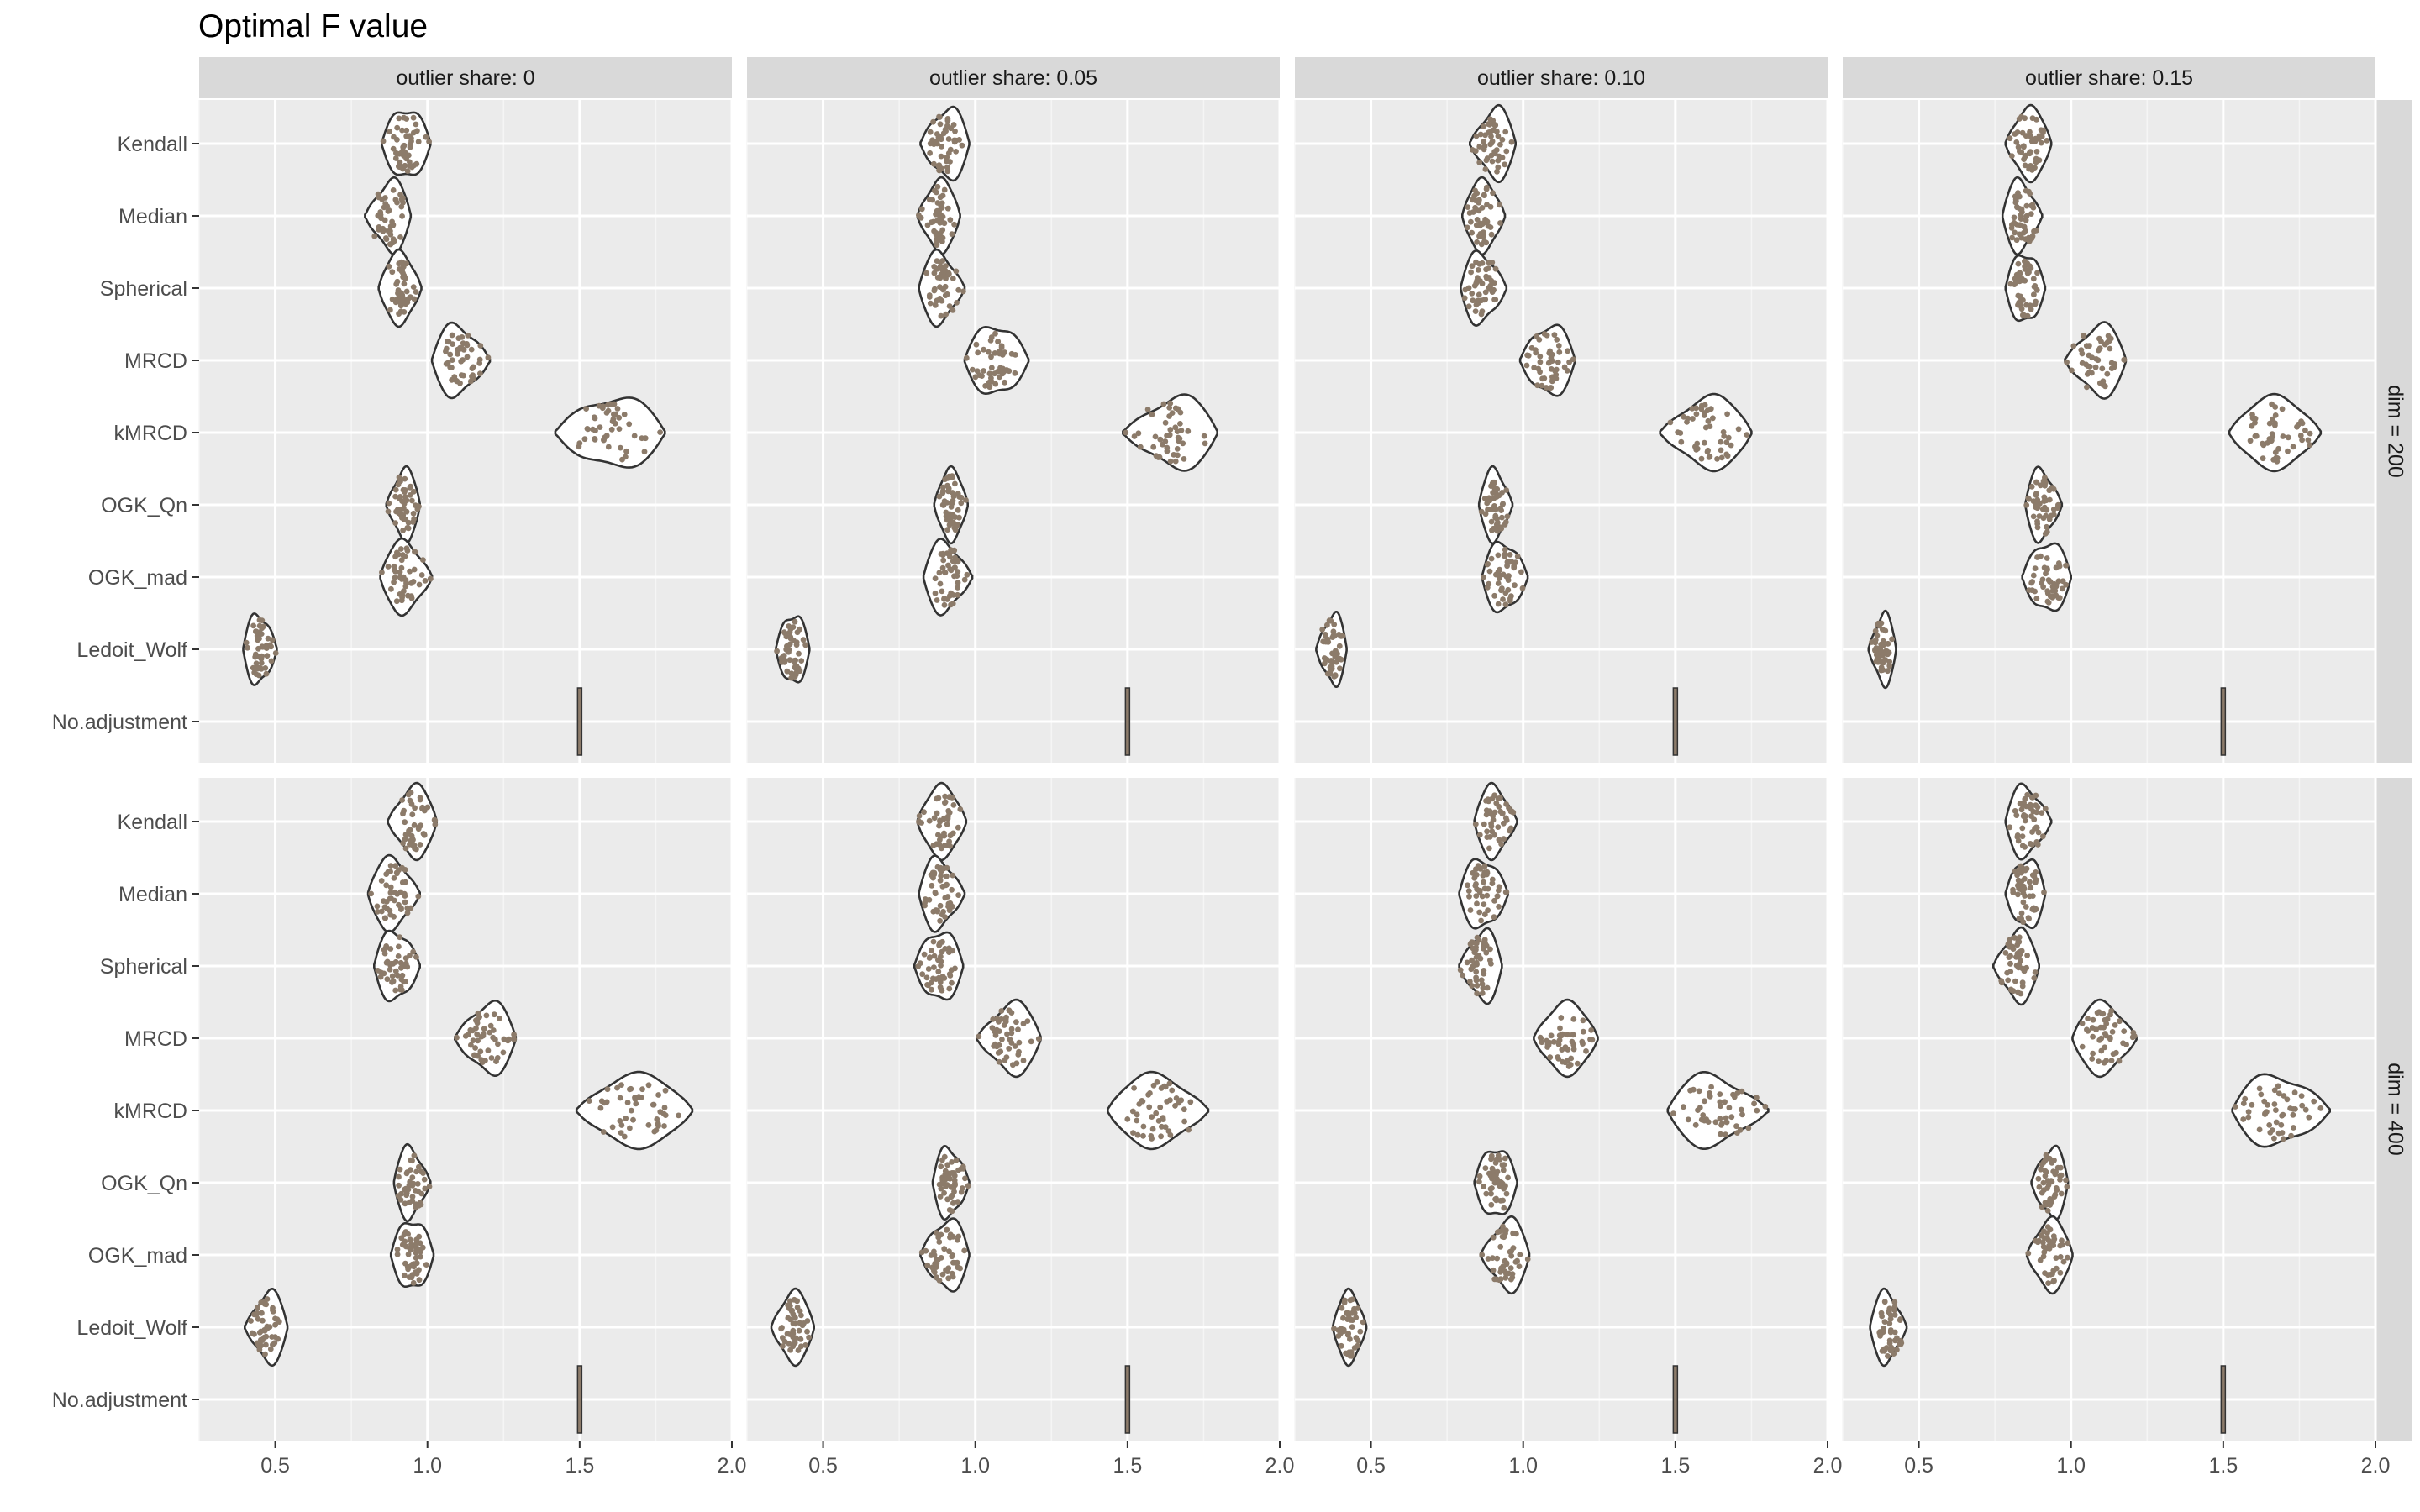 Image resolution: width=2420 pixels, height=1512 pixels. Describe the element at coordinates (2071, 1466) in the screenshot. I see `x-tick-label: 1.0` at that location.